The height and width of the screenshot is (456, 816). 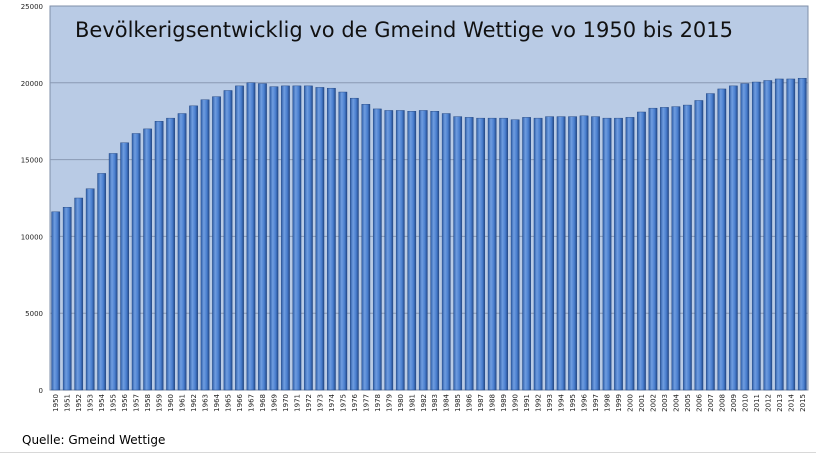 What do you see at coordinates (745, 237) in the screenshot?
I see `bar-2010` at bounding box center [745, 237].